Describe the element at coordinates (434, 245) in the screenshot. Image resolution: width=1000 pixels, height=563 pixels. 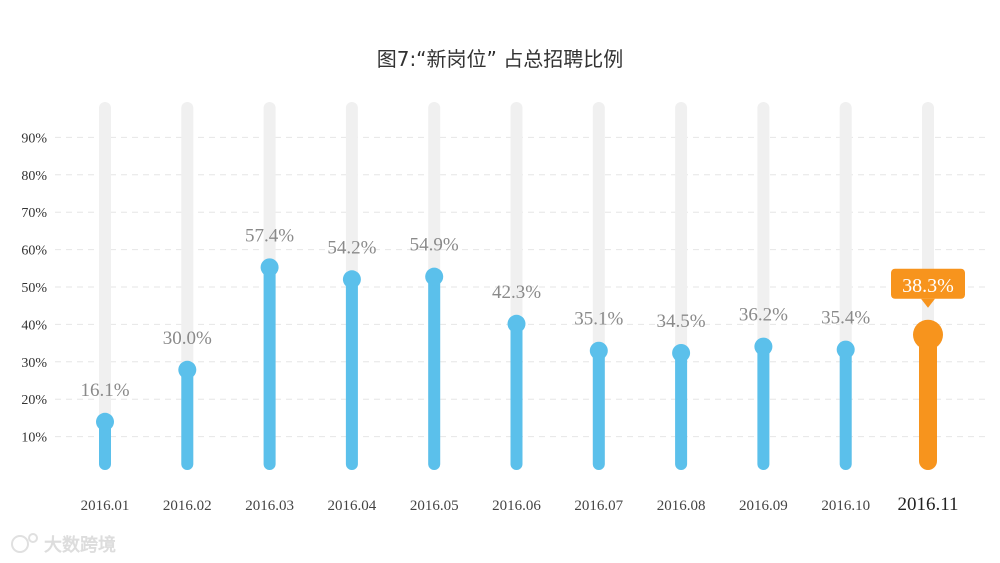
I see `value-label: 54.9%` at that location.